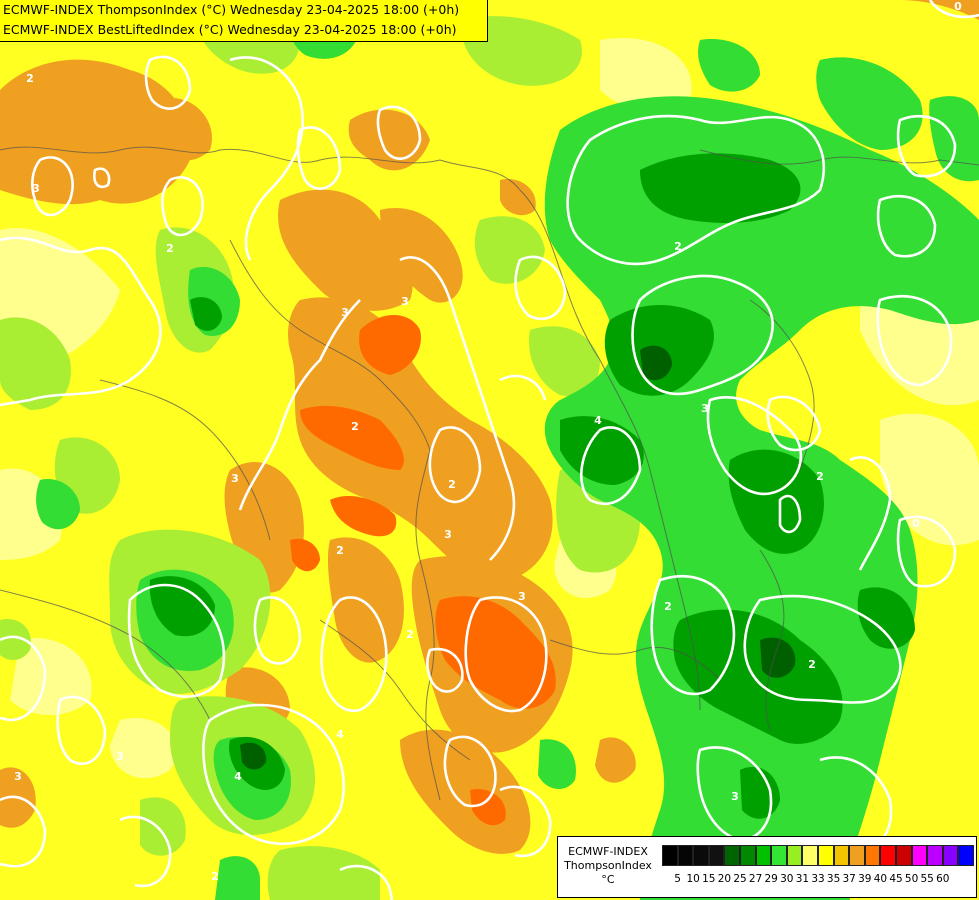 This screenshot has height=900, width=979. What do you see at coordinates (802, 879) in the screenshot?
I see `legend-tick-label: 31` at bounding box center [802, 879].